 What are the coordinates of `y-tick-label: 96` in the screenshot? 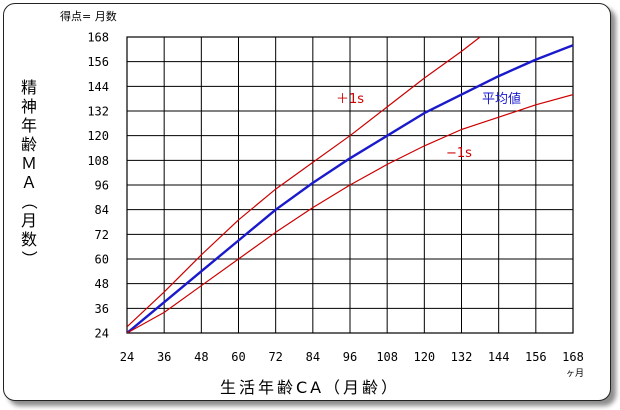 It's located at (102, 186).